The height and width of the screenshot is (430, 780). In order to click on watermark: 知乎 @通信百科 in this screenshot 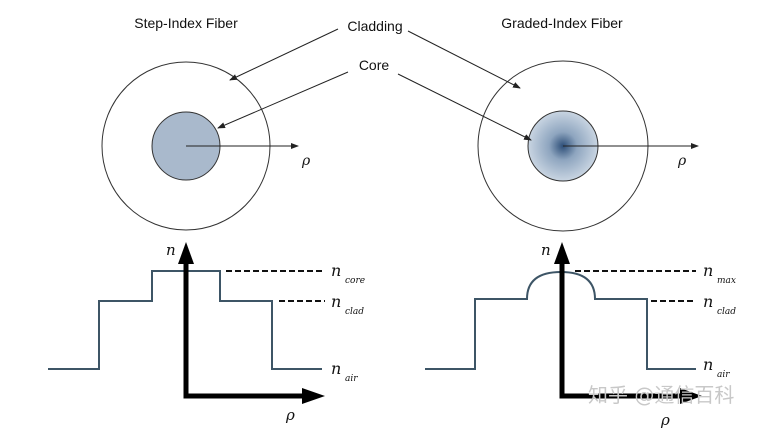, I will do `click(661, 395)`.